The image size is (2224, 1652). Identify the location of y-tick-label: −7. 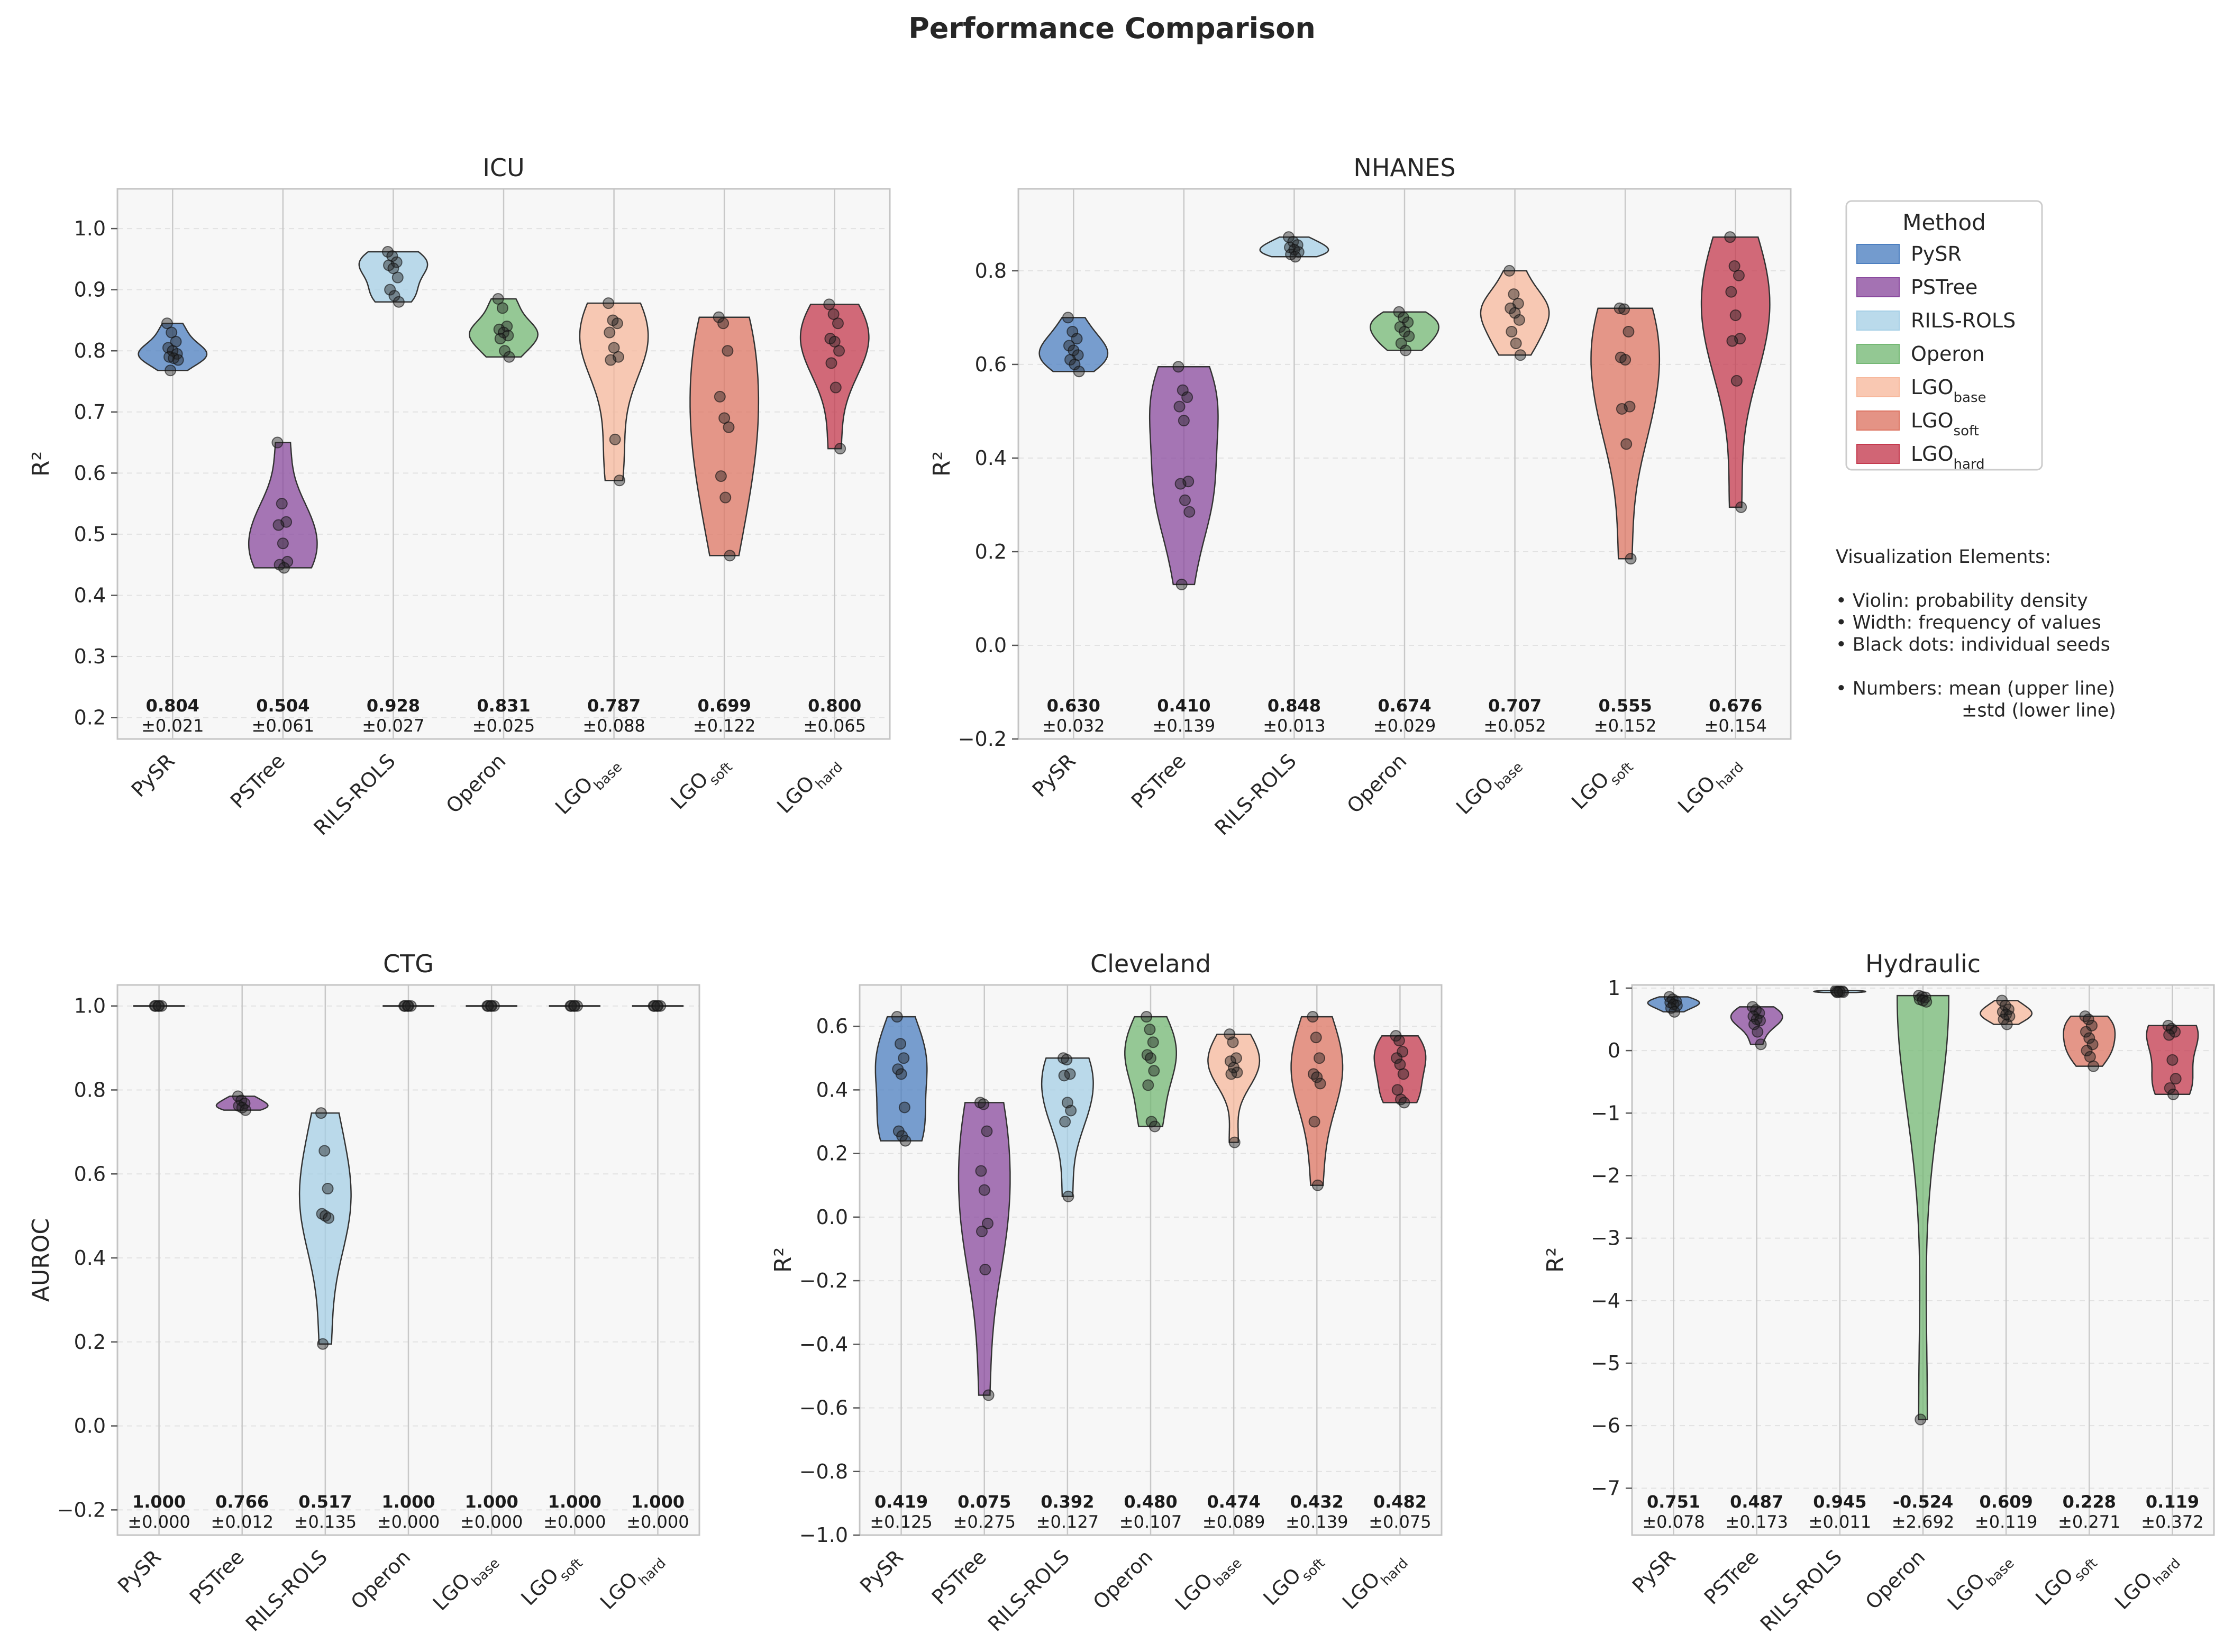
(1606, 1488).